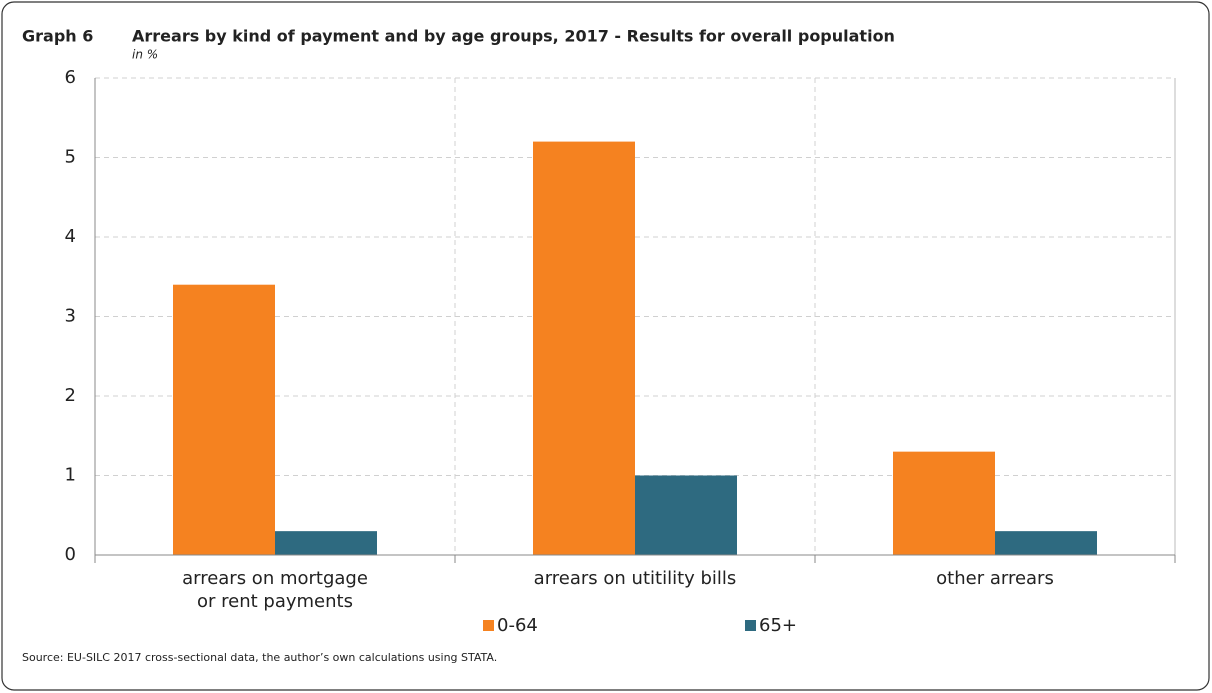 This screenshot has width=1212, height=693. What do you see at coordinates (70, 554) in the screenshot?
I see `y-tick-label: 0` at bounding box center [70, 554].